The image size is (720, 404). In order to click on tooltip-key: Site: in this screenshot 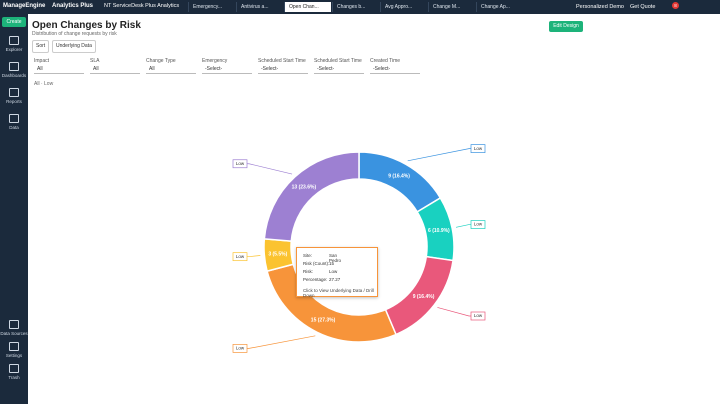, I will do `click(308, 255)`.